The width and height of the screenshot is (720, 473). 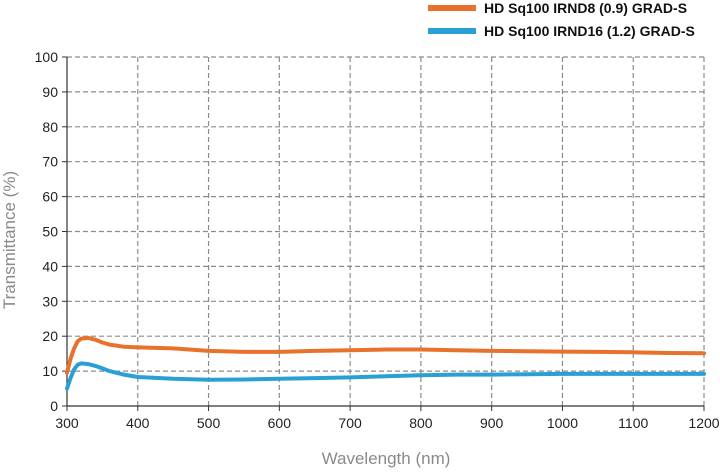 I want to click on x-tick-label: 900, so click(x=492, y=423).